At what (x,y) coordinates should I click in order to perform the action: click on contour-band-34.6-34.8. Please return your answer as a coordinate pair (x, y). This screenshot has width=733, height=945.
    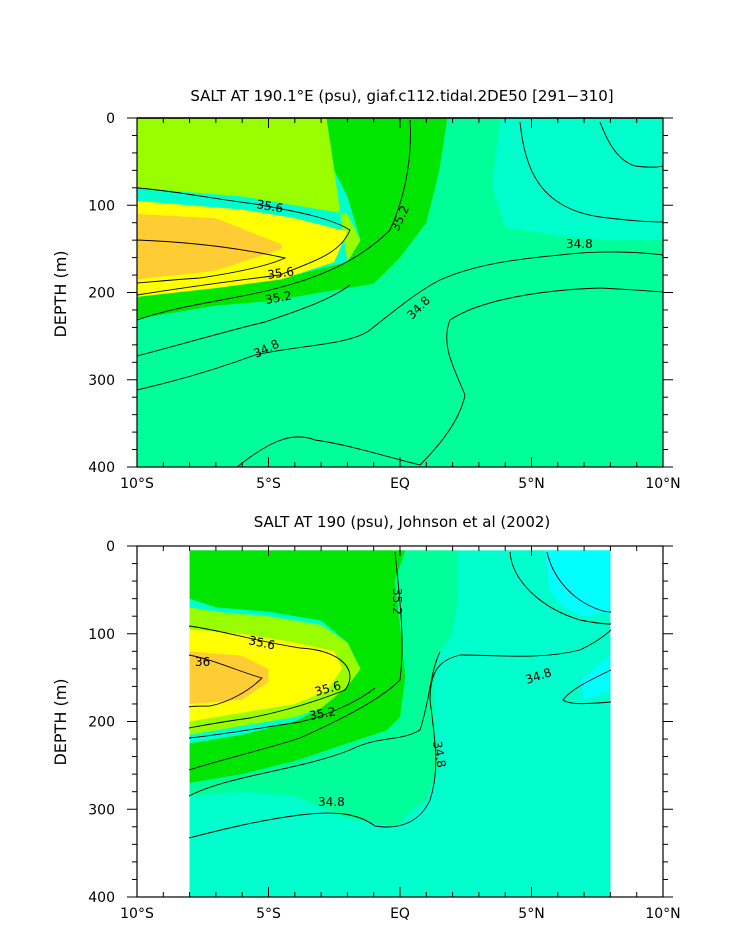
    Looking at the image, I should click on (577, 583).